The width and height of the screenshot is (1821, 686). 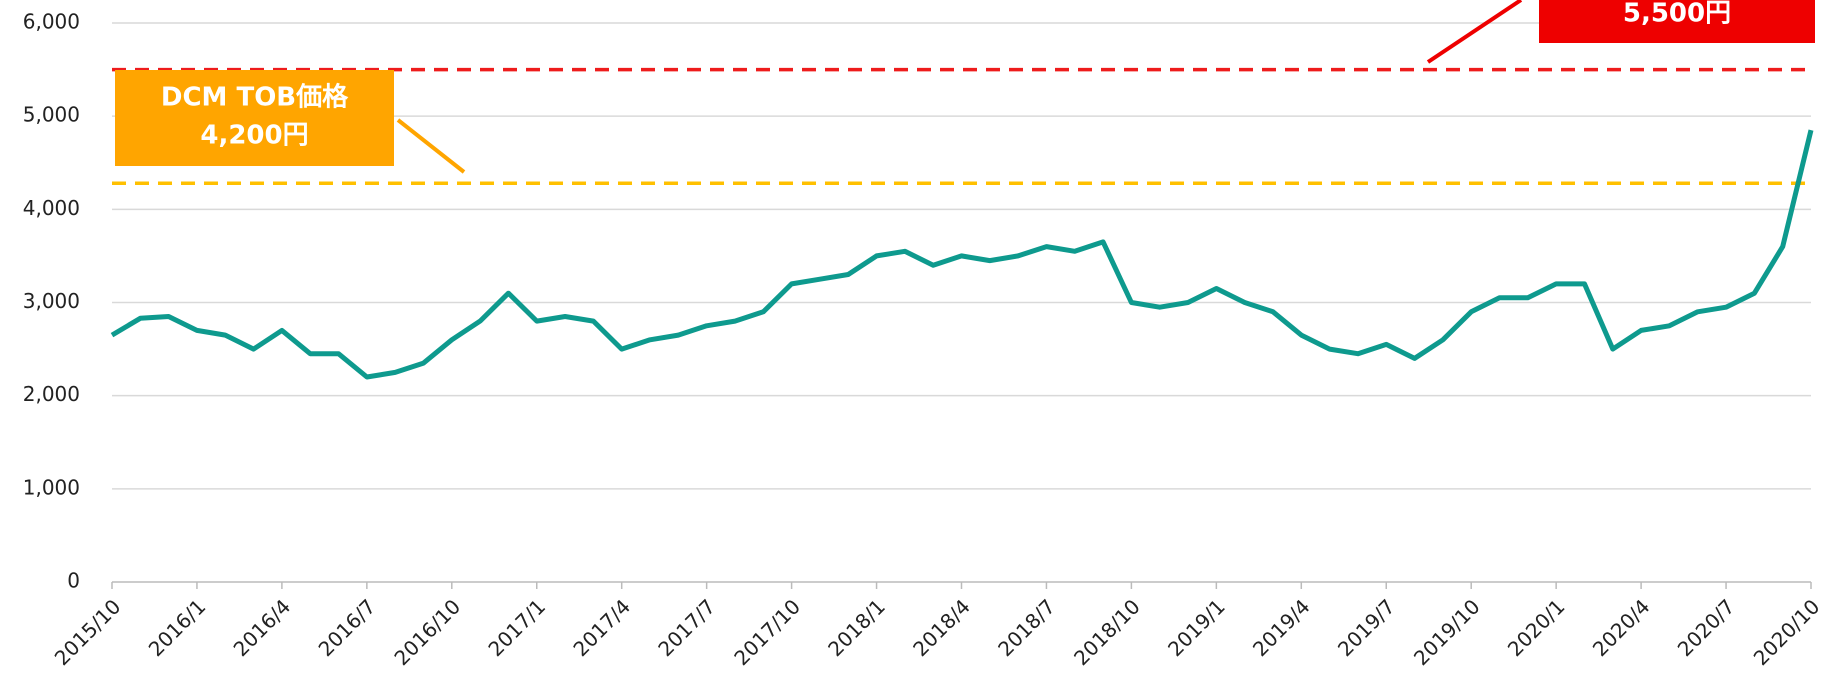 I want to click on y-tick-label: 4,000, so click(x=51, y=208).